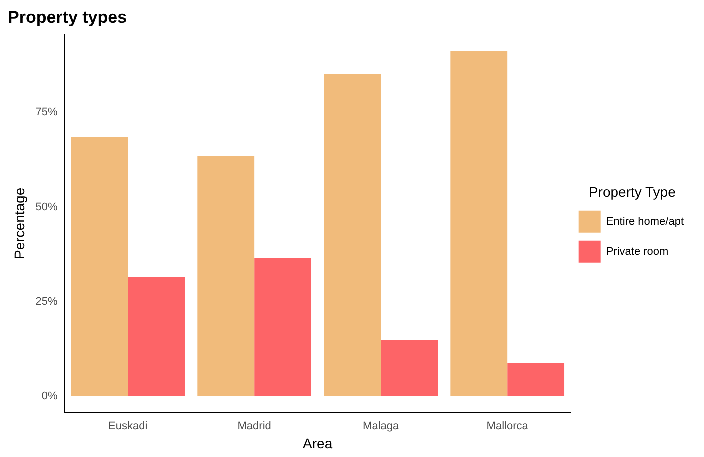  I want to click on legend-label: Private room, so click(637, 252).